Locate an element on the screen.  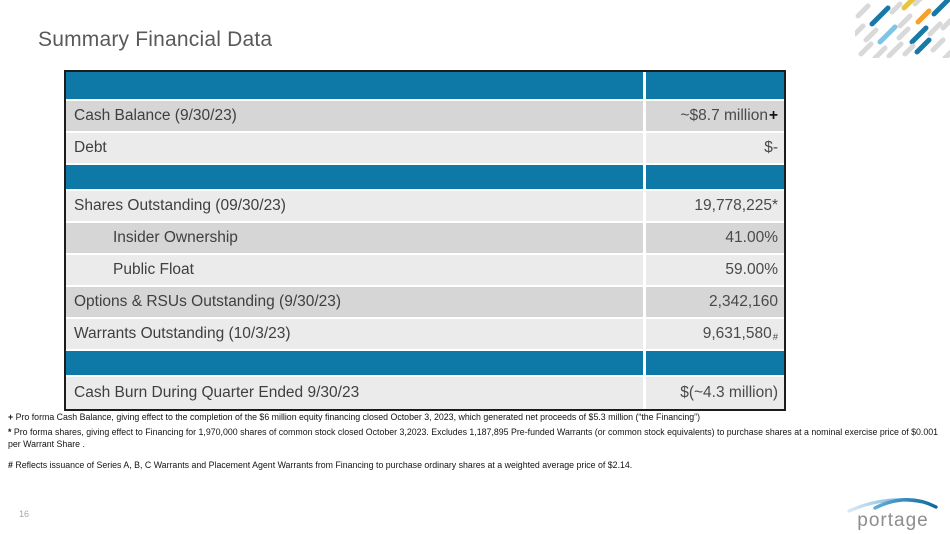
table-header-row is located at coordinates (425, 85).